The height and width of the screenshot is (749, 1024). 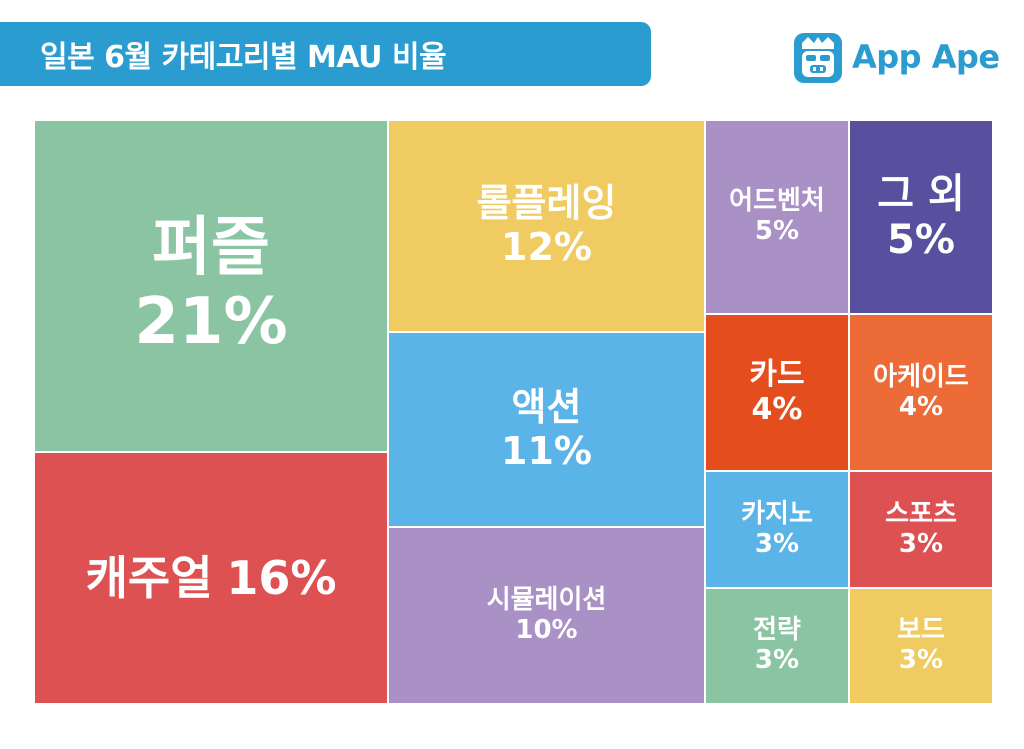 I want to click on treemap-cell: 롤플레잉 12%, so click(x=546, y=226).